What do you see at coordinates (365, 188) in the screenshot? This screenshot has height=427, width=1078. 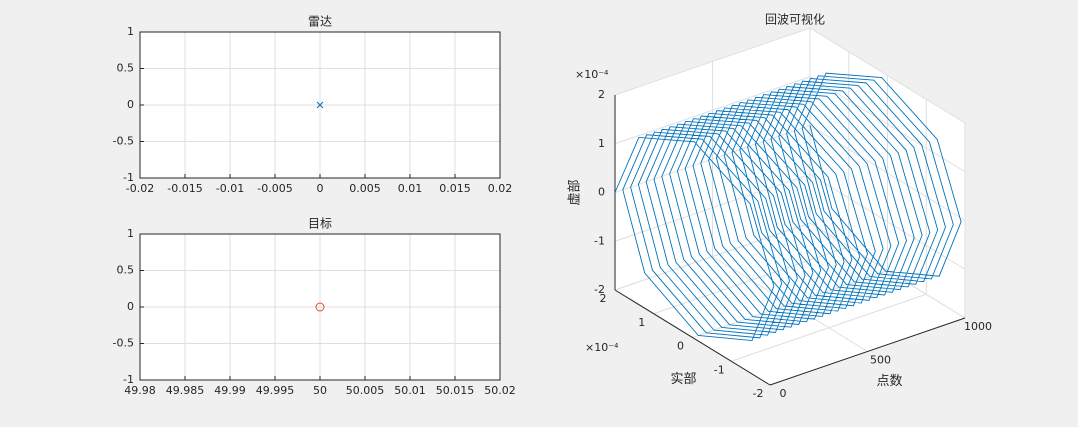 I see `x-tick-label: 0.005` at bounding box center [365, 188].